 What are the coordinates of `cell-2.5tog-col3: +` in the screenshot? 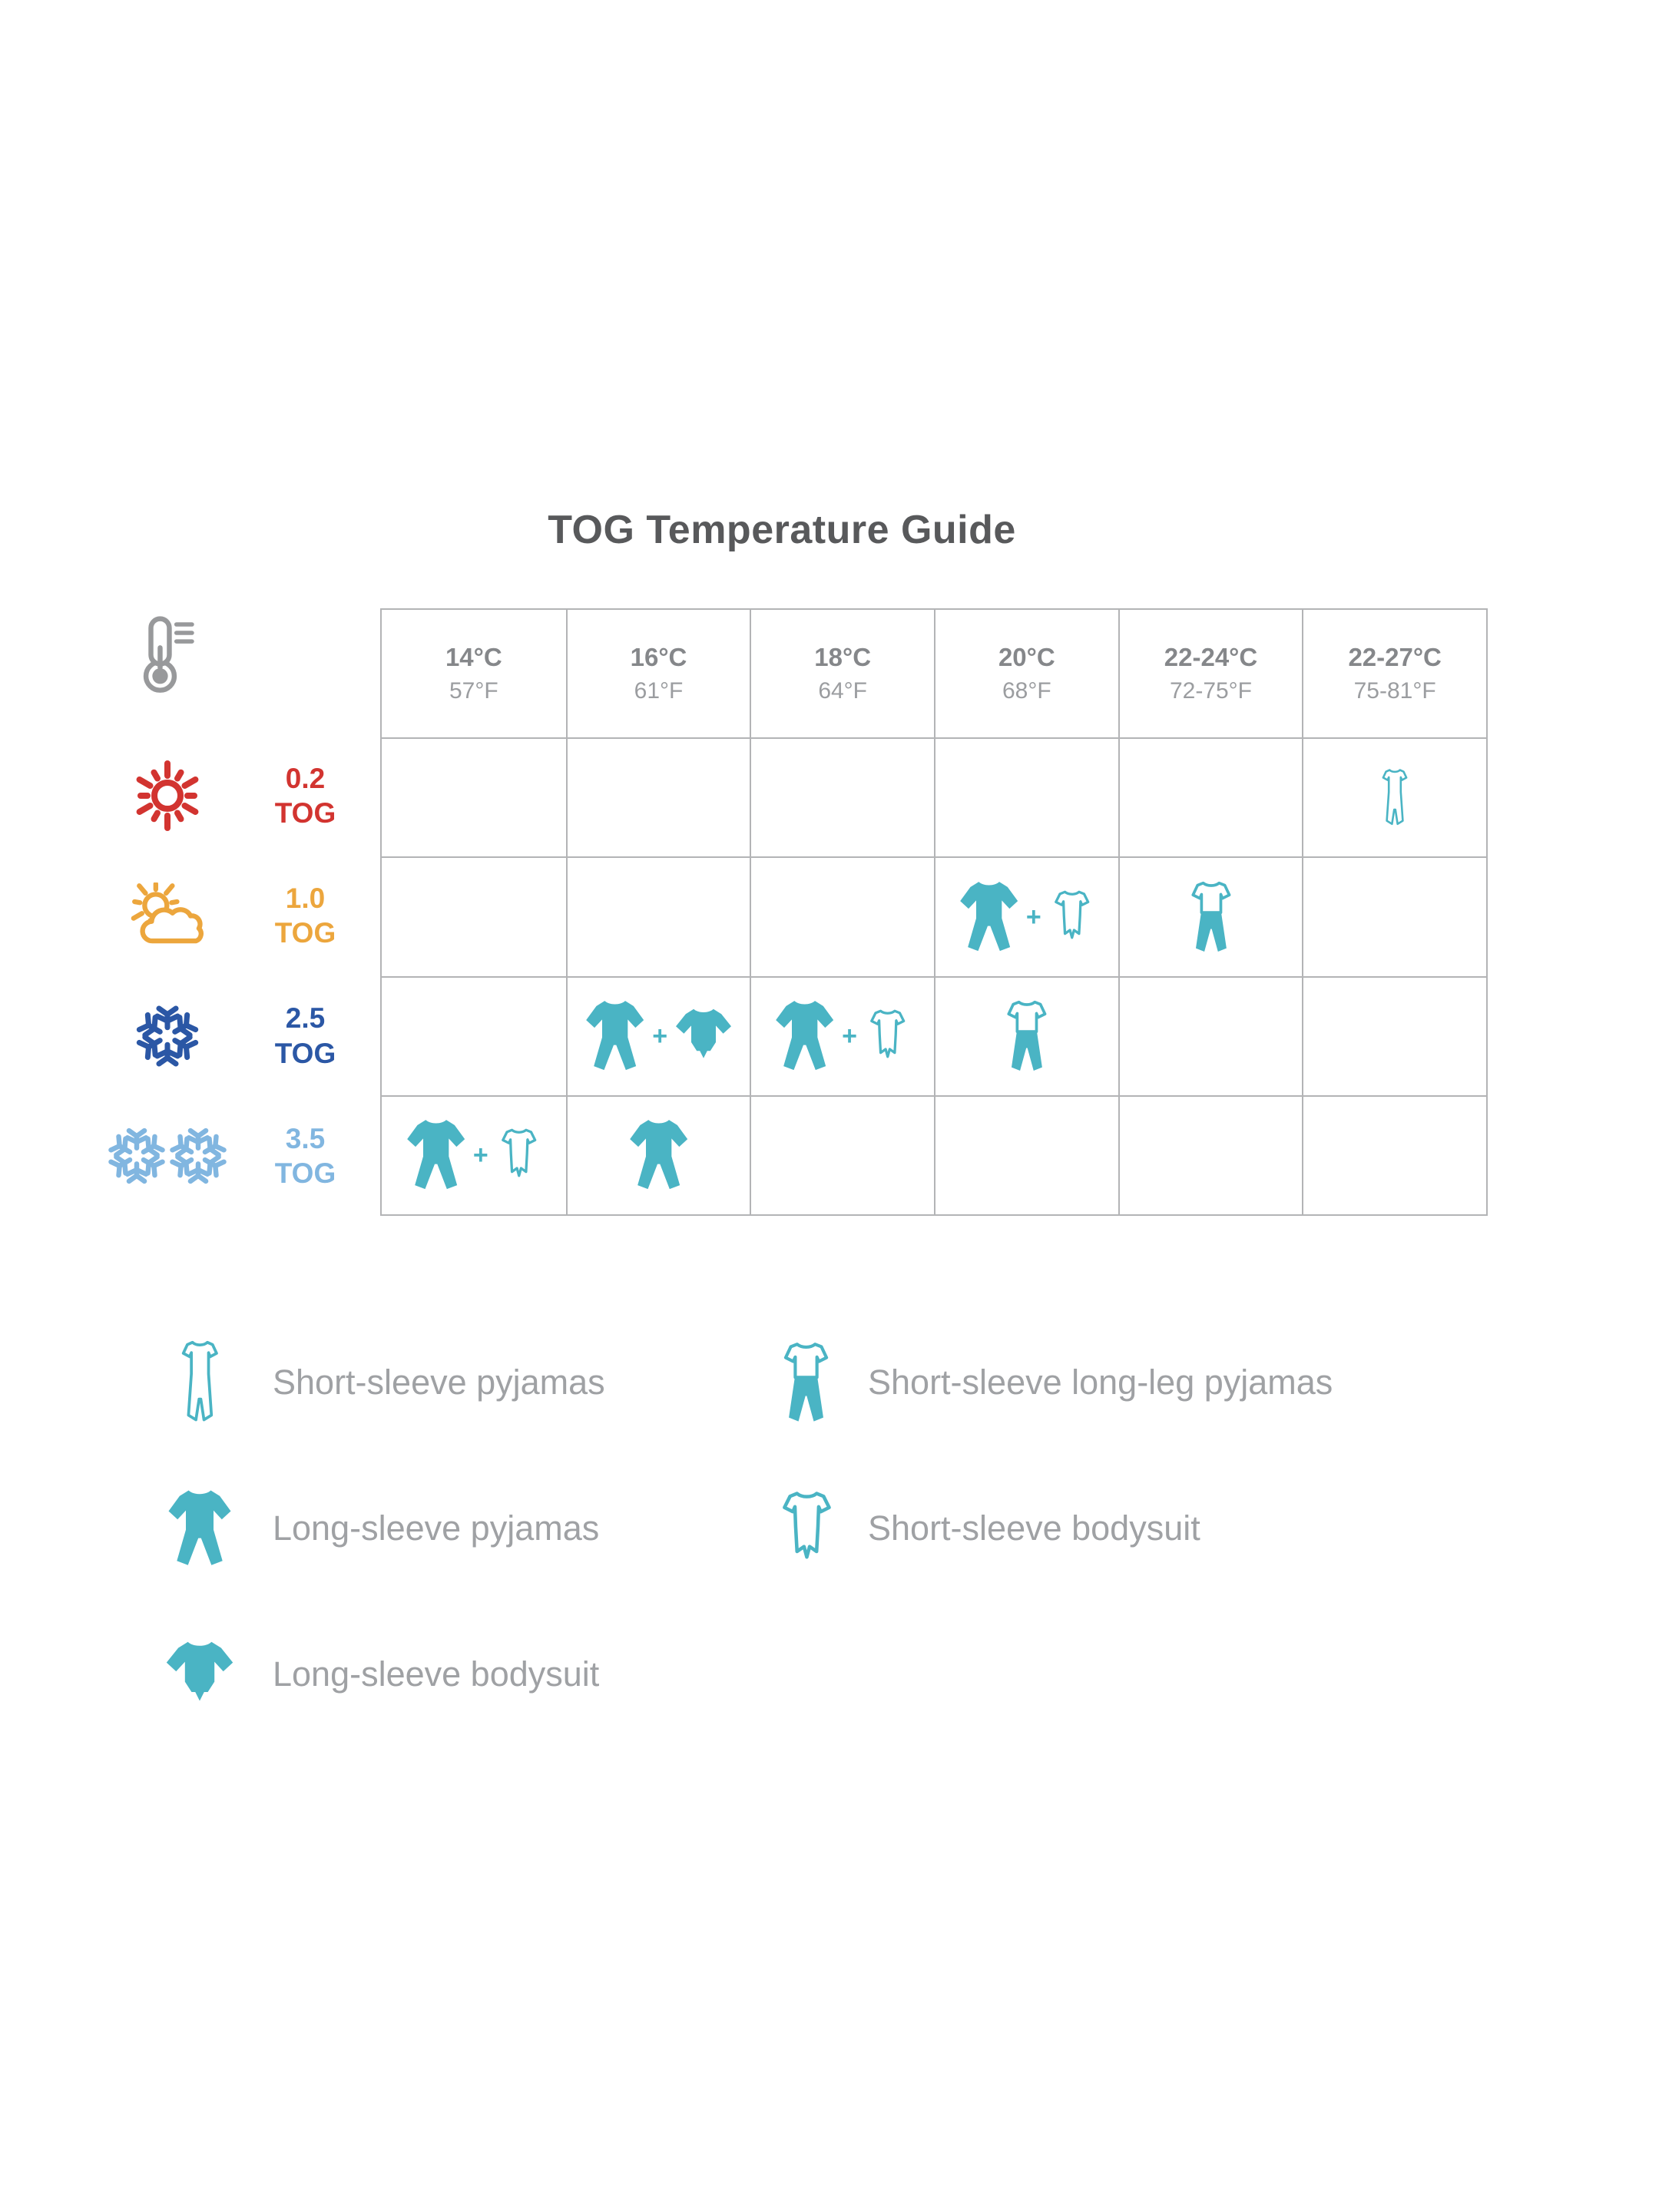 It's located at (842, 1035).